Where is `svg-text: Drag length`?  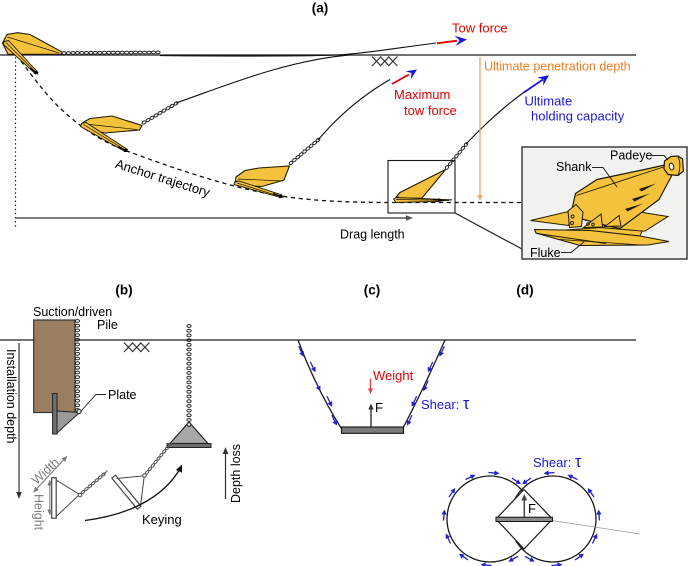
svg-text: Drag length is located at coordinates (372, 235).